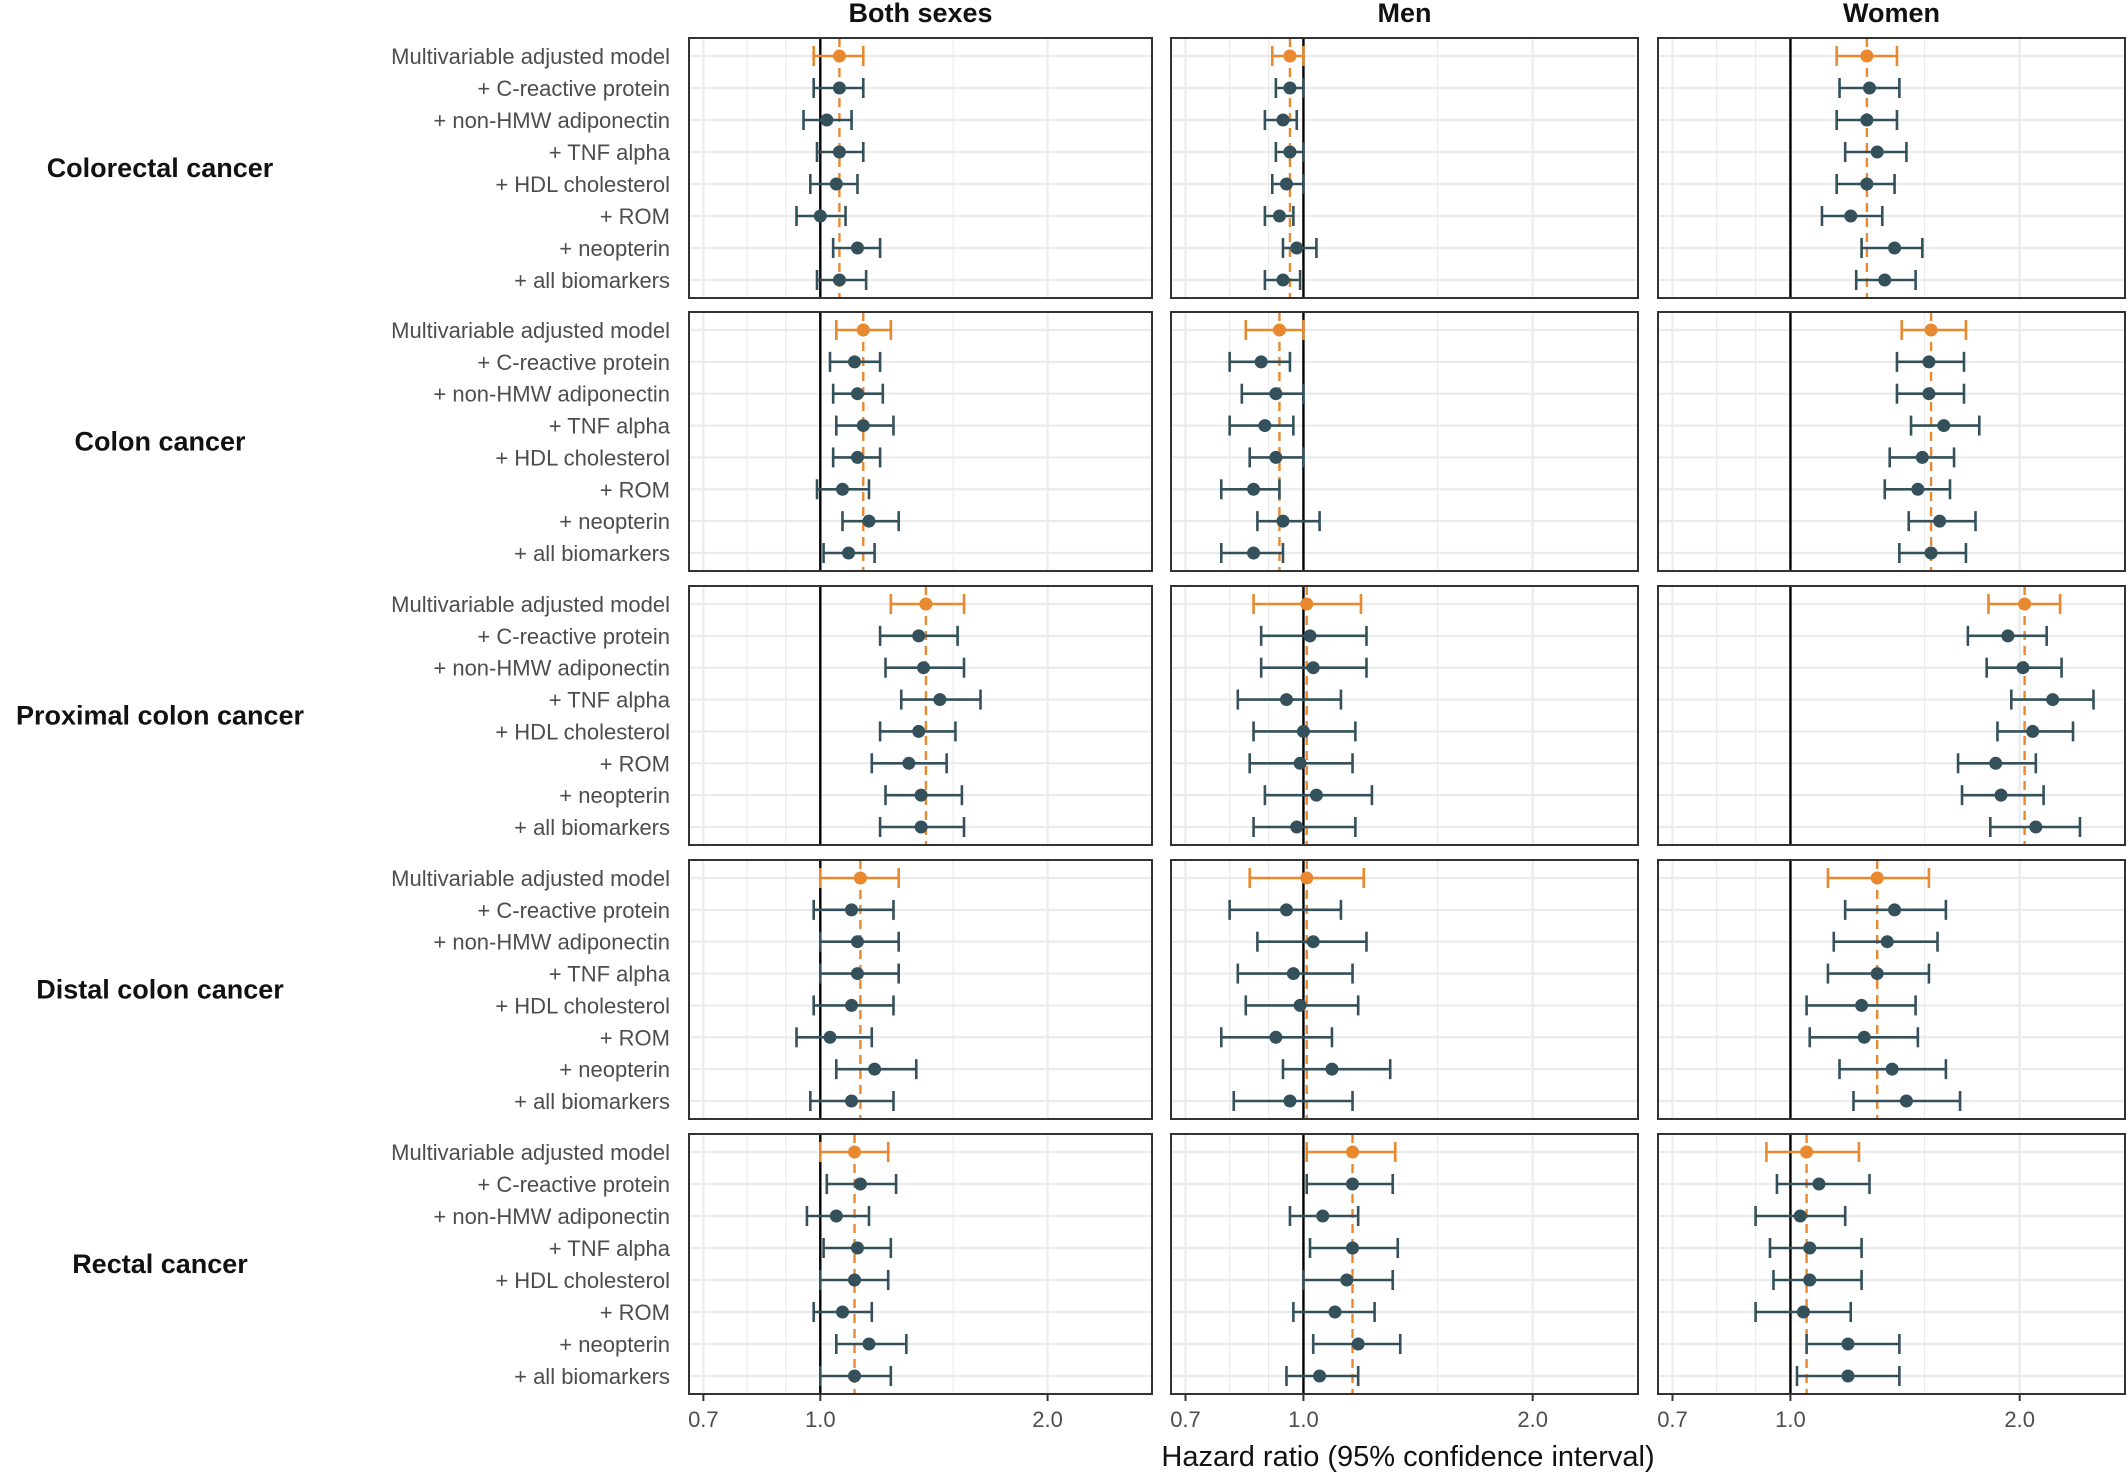 The width and height of the screenshot is (2128, 1472). I want to click on row-title-4: Rectal cancer, so click(160, 1264).